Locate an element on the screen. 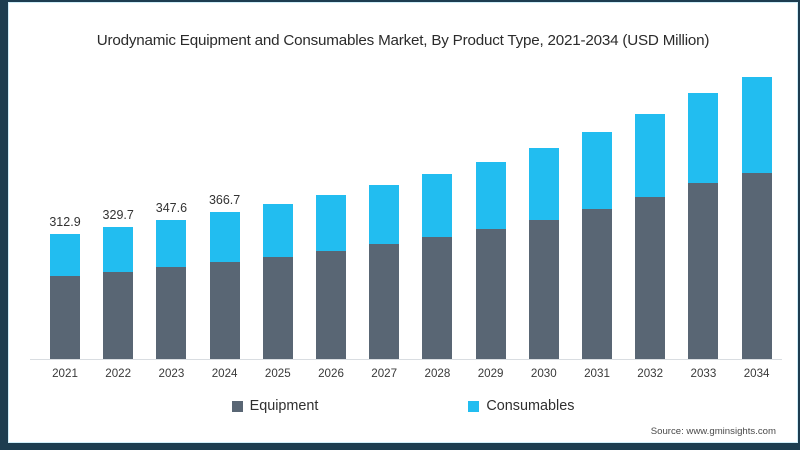 This screenshot has height=450, width=800. bar-group: 2025 is located at coordinates (277, 291).